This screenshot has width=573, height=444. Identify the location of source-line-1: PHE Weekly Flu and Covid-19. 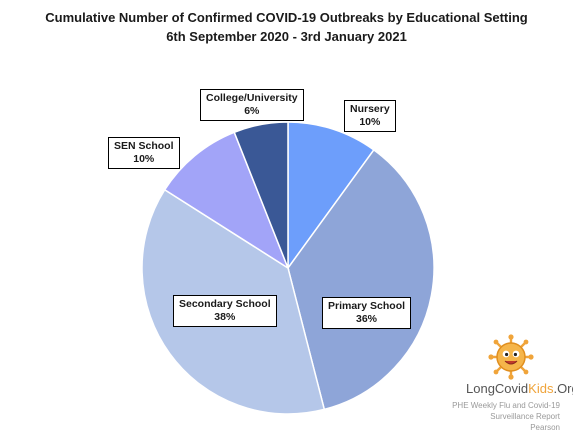
(506, 405).